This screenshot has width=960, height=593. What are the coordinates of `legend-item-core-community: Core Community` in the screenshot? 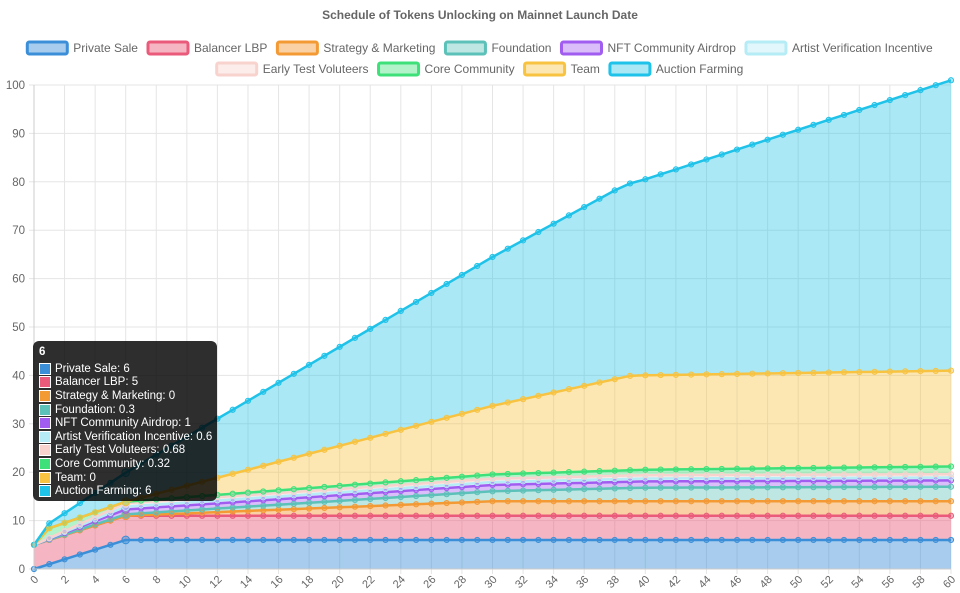 It's located at (446, 69).